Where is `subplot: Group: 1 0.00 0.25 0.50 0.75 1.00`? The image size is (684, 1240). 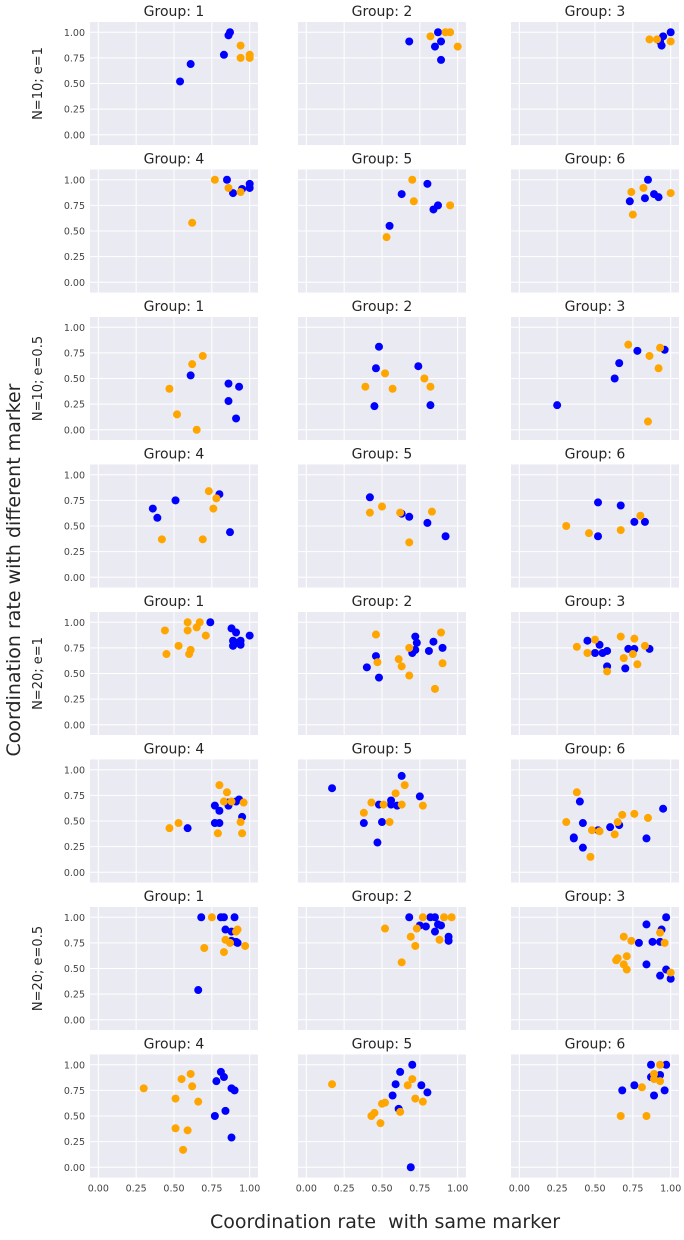 subplot: Group: 1 0.00 0.25 0.50 0.75 1.00 is located at coordinates (161, 74).